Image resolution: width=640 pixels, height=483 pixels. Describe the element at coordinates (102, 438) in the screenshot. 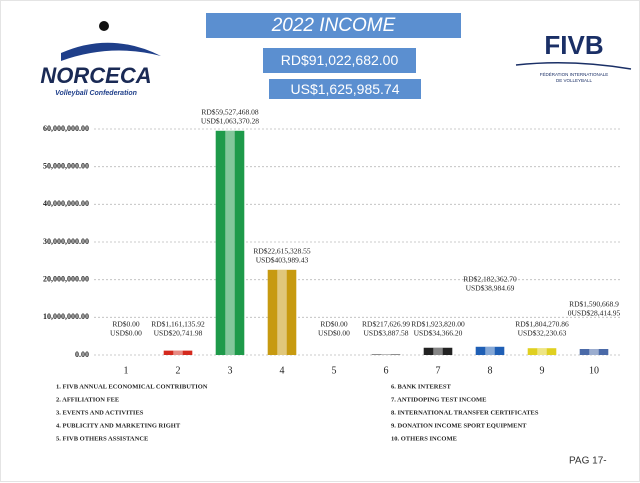

I see `legend-item: 5. FIVB OTHERS ASSISTANCE` at that location.